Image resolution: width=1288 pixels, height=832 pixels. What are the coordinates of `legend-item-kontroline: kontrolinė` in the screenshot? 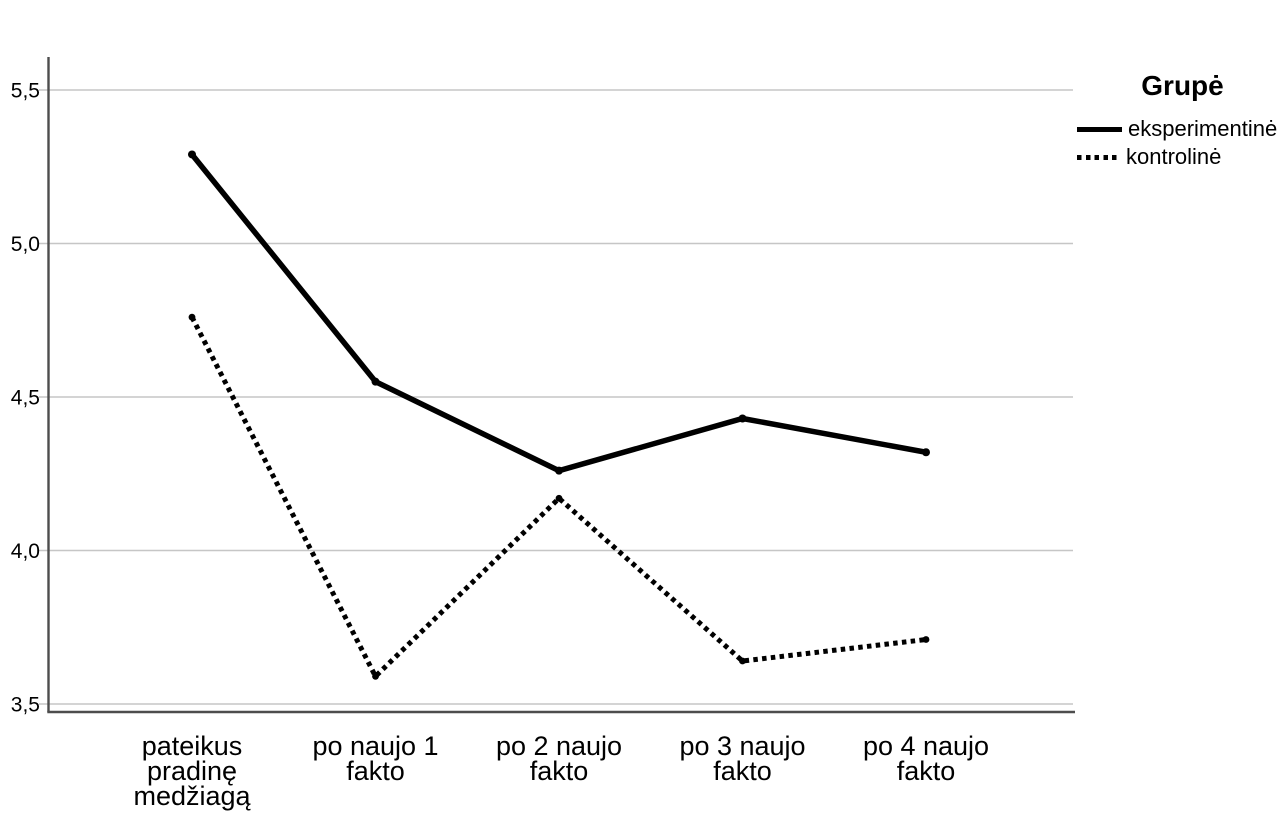 It's located at (1182, 157).